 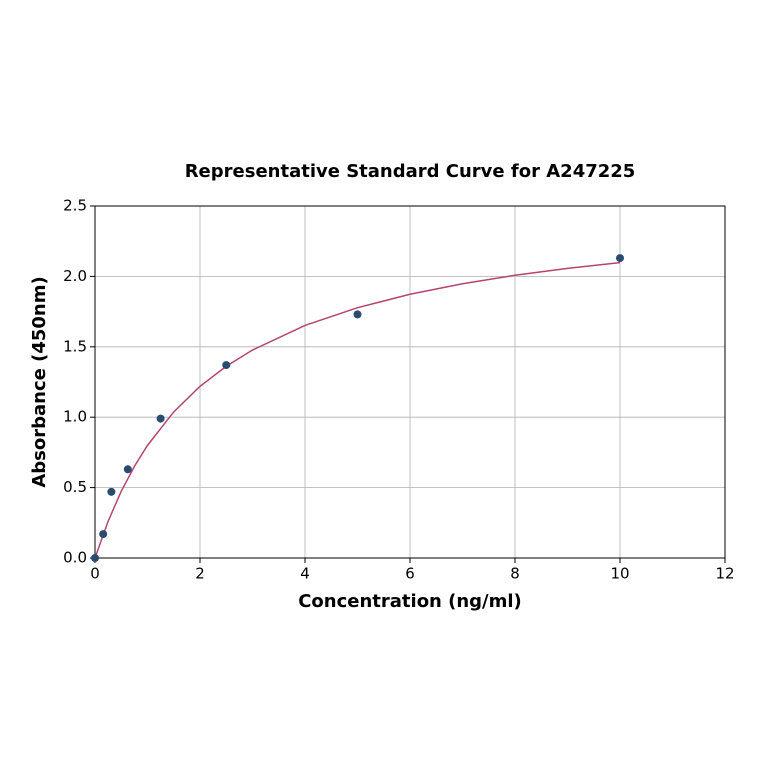 I want to click on x-tick-label: 6, so click(x=410, y=574).